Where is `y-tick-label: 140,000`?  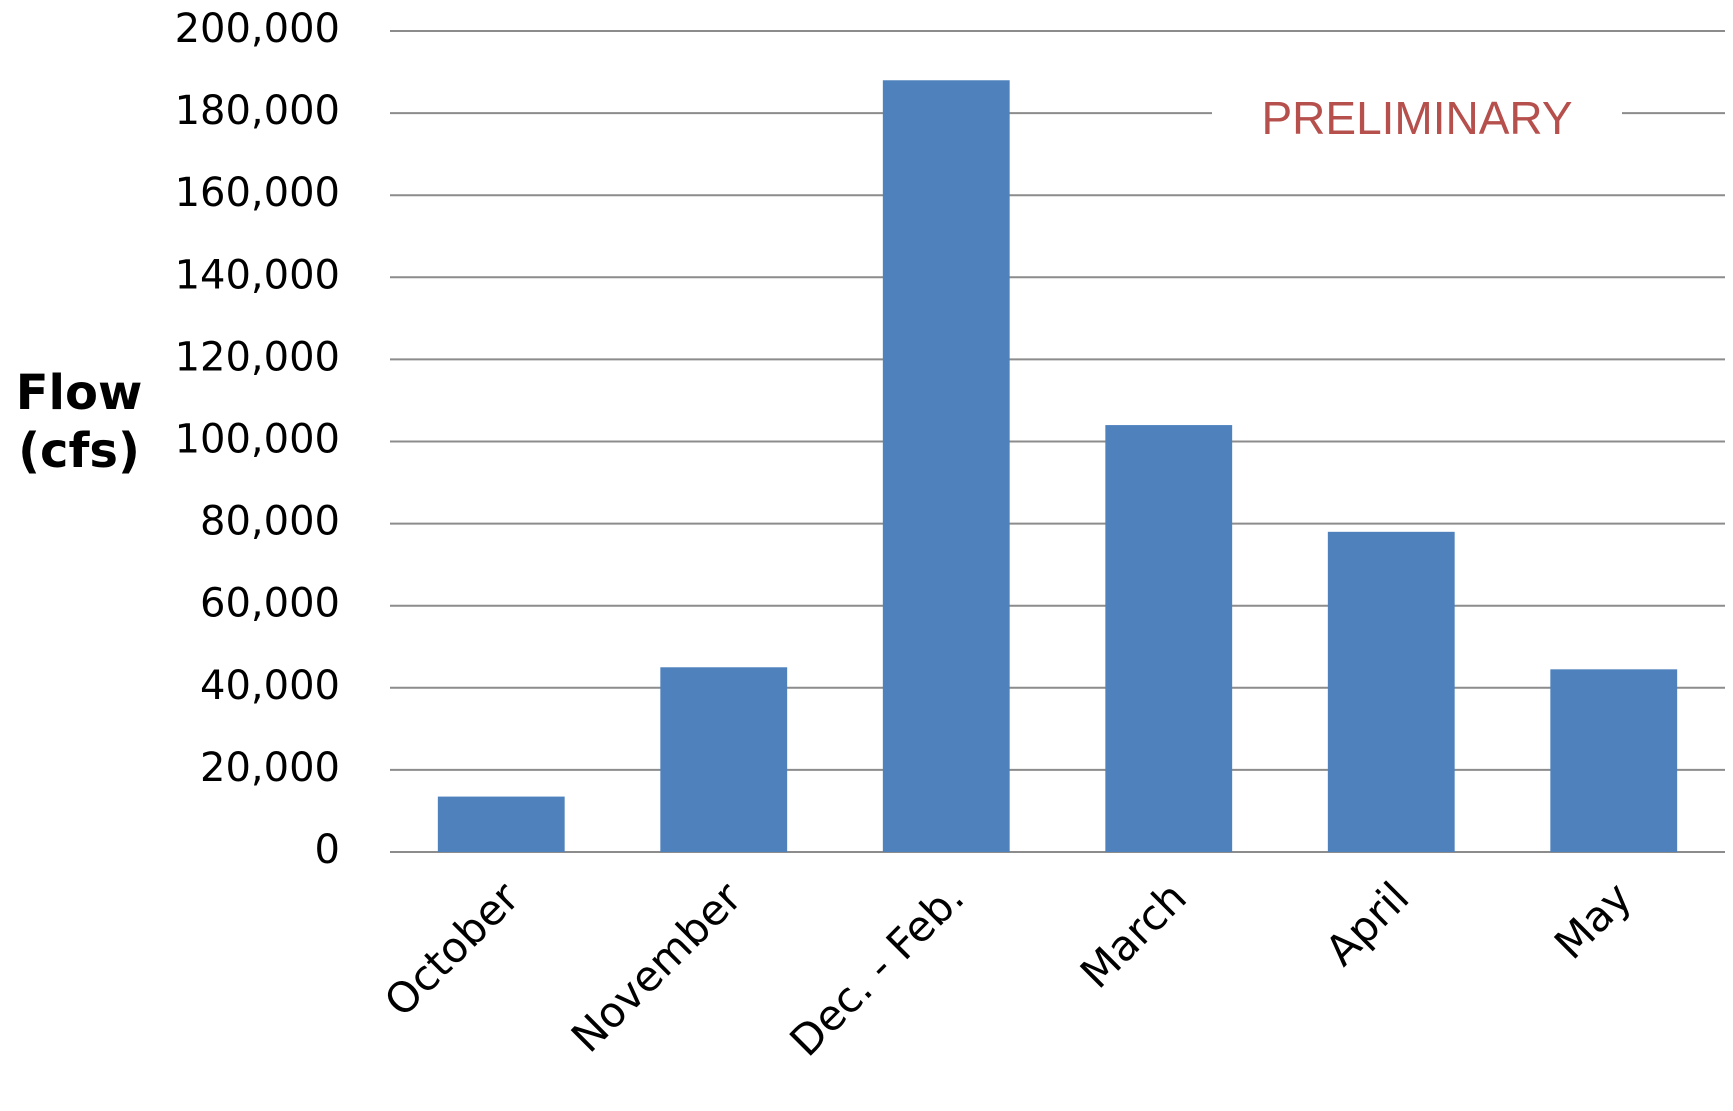
y-tick-label: 140,000 is located at coordinates (257, 275).